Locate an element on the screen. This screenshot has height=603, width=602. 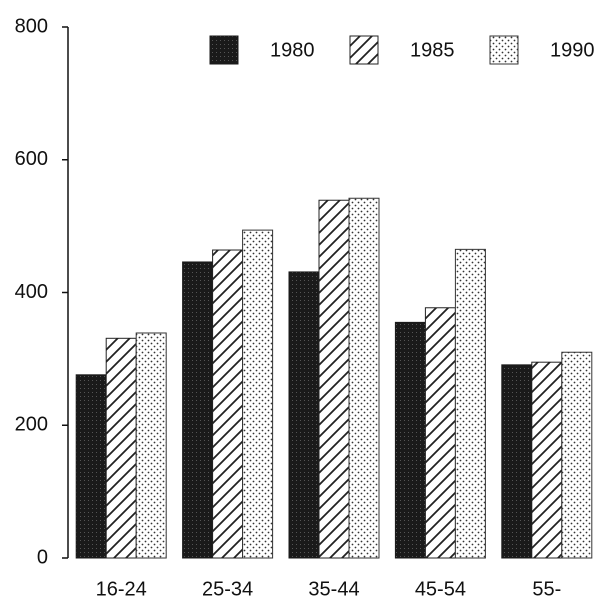
y-tick-label: 800 is located at coordinates (31, 26).